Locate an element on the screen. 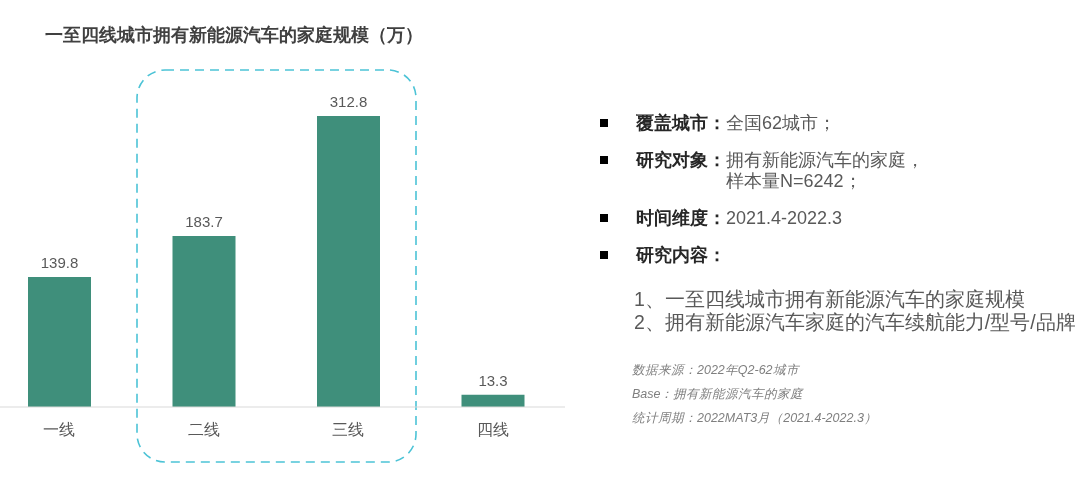 The image size is (1080, 483). text: 研究对象：拥有新能源汽车的家庭，样本量N=6242； is located at coordinates (780, 170).